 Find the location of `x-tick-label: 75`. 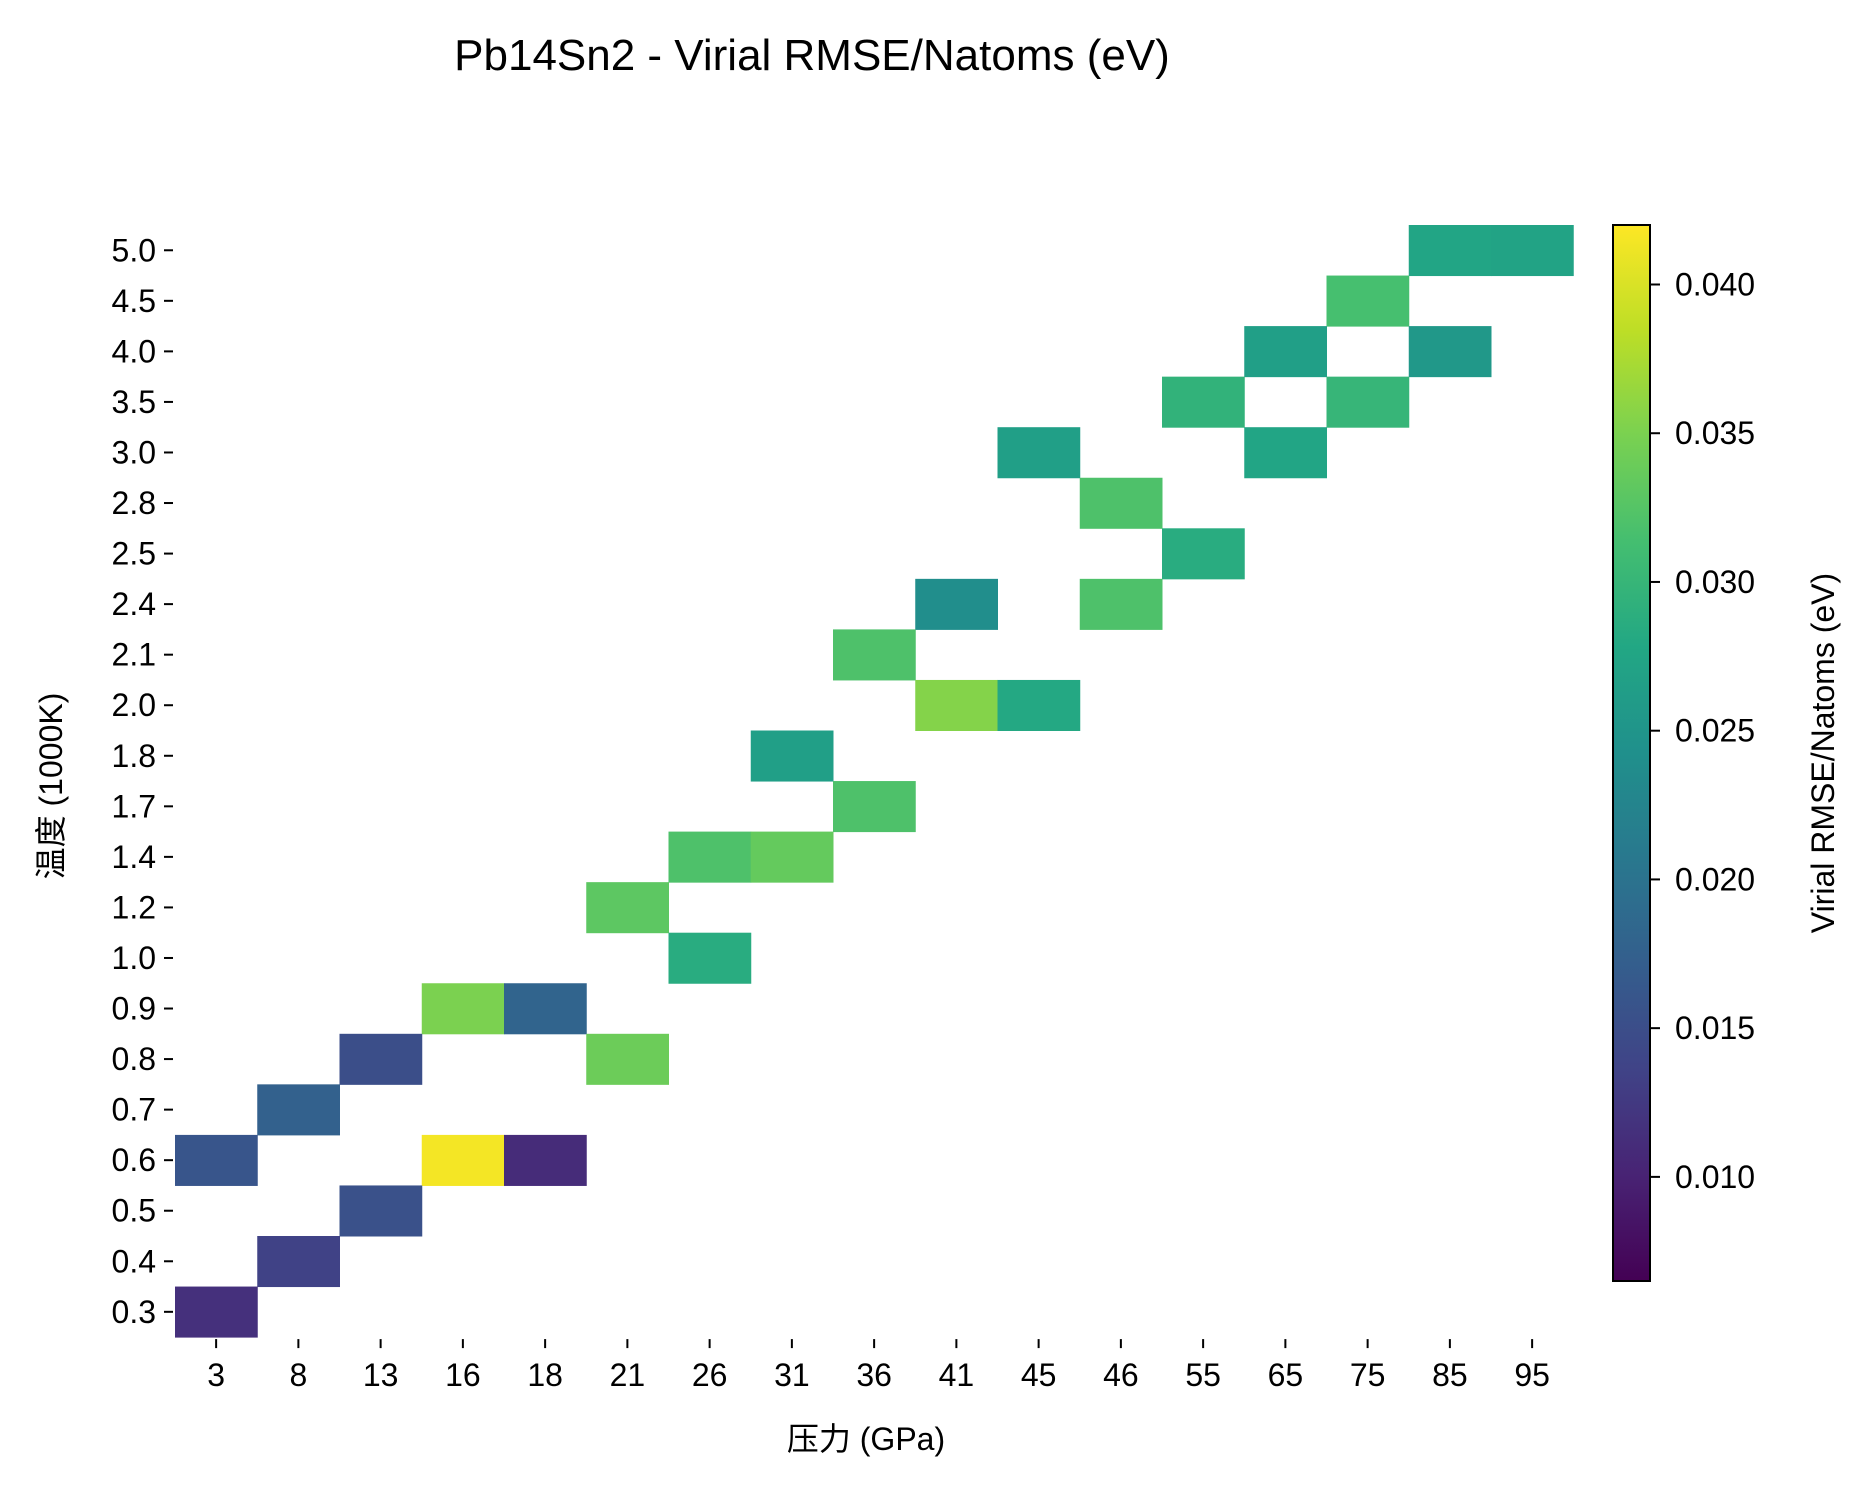

x-tick-label: 75 is located at coordinates (1368, 1375).